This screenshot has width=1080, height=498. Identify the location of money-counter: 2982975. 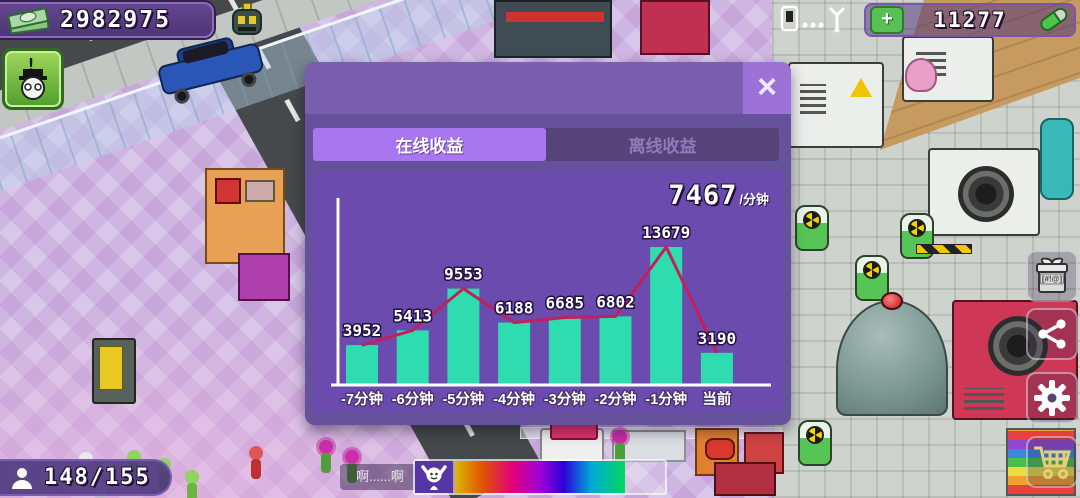
(107, 20).